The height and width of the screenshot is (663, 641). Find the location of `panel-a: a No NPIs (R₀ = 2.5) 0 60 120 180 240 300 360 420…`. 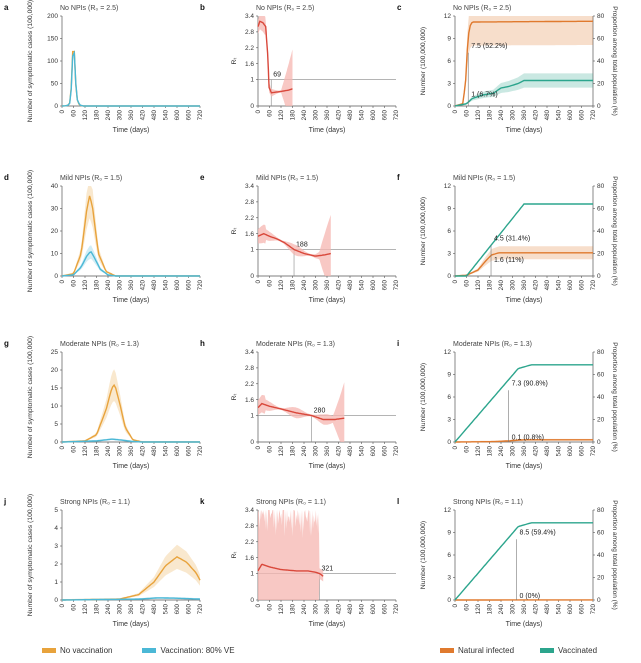

panel-a: a No NPIs (R₀ = 2.5) 0 60 120 180 240 300 360 420… is located at coordinates (104, 67).